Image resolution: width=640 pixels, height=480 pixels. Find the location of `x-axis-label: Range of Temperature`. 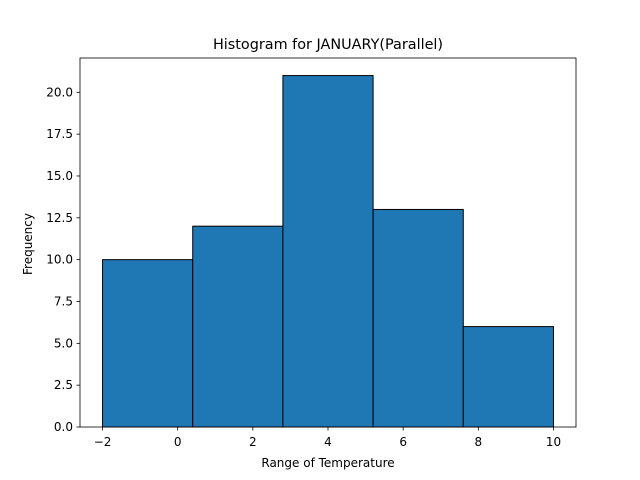

x-axis-label: Range of Temperature is located at coordinates (327, 463).